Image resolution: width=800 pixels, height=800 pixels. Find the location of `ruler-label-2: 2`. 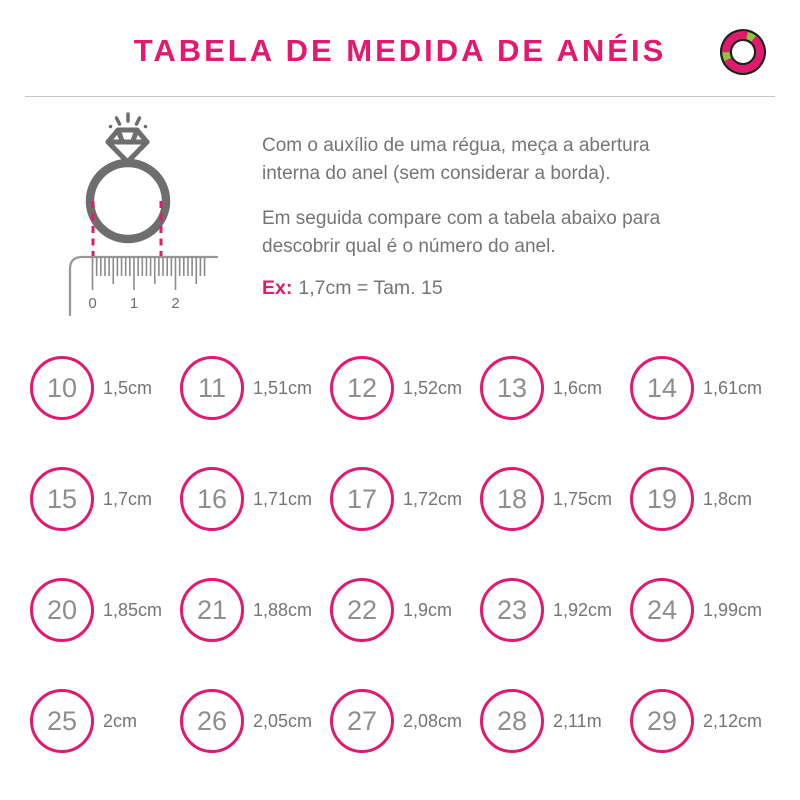

ruler-label-2: 2 is located at coordinates (175, 303).